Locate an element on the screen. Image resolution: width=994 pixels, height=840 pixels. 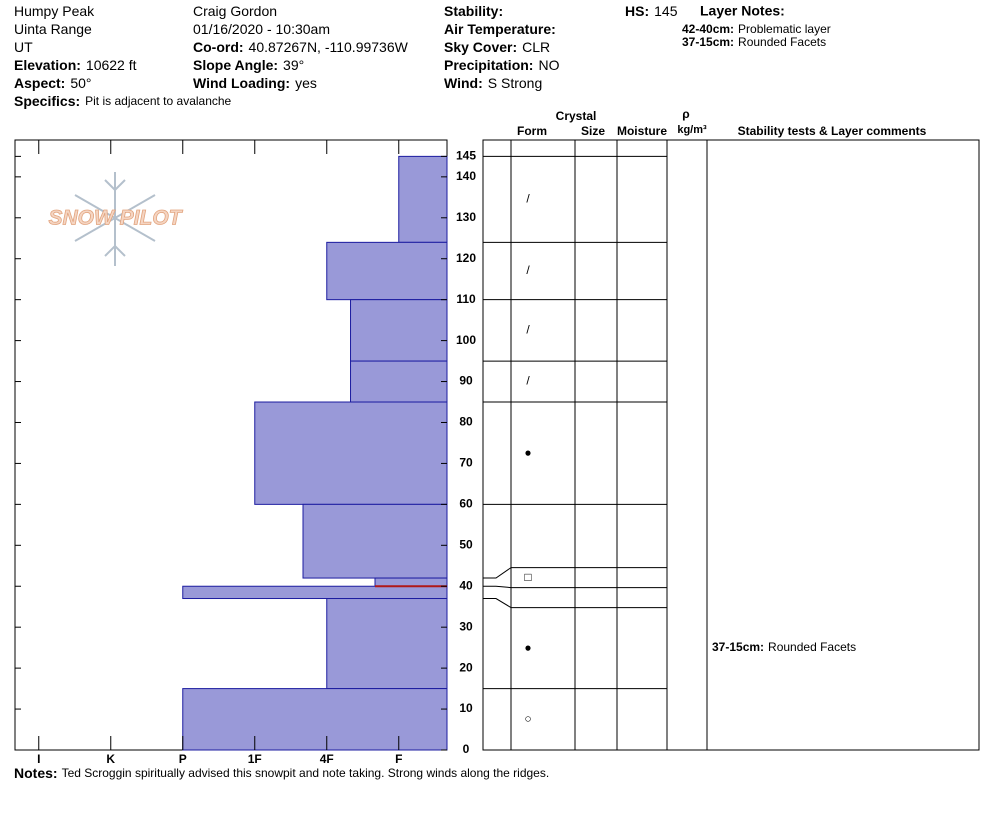
y-tick-label: 70 is located at coordinates (466, 463).